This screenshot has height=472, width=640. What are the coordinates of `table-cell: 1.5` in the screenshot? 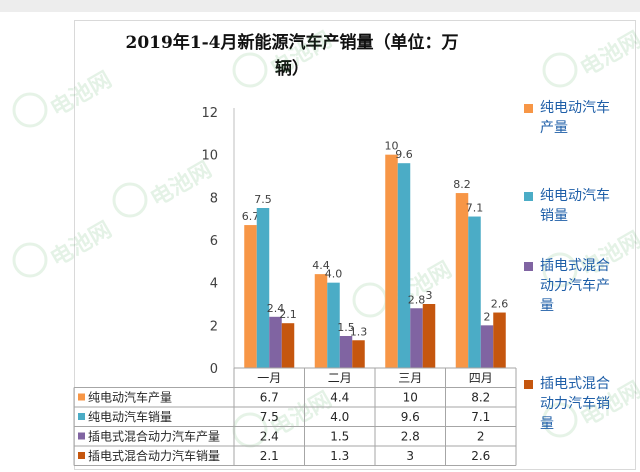 It's located at (339, 437).